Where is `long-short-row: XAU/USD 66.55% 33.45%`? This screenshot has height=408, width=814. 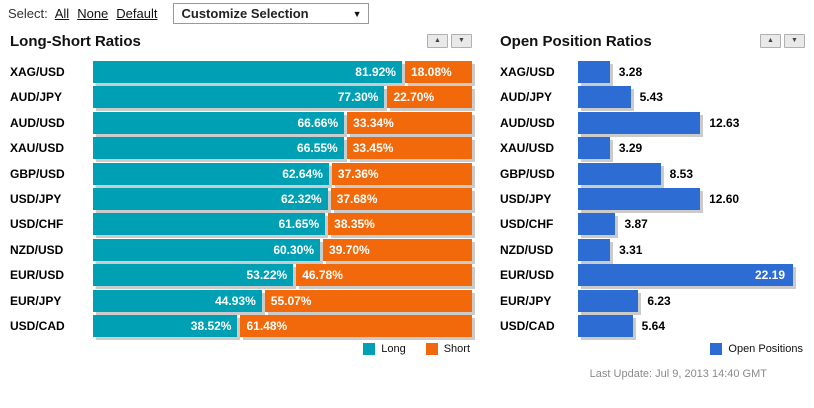 long-short-row: XAU/USD 66.55% 33.45% is located at coordinates (241, 148).